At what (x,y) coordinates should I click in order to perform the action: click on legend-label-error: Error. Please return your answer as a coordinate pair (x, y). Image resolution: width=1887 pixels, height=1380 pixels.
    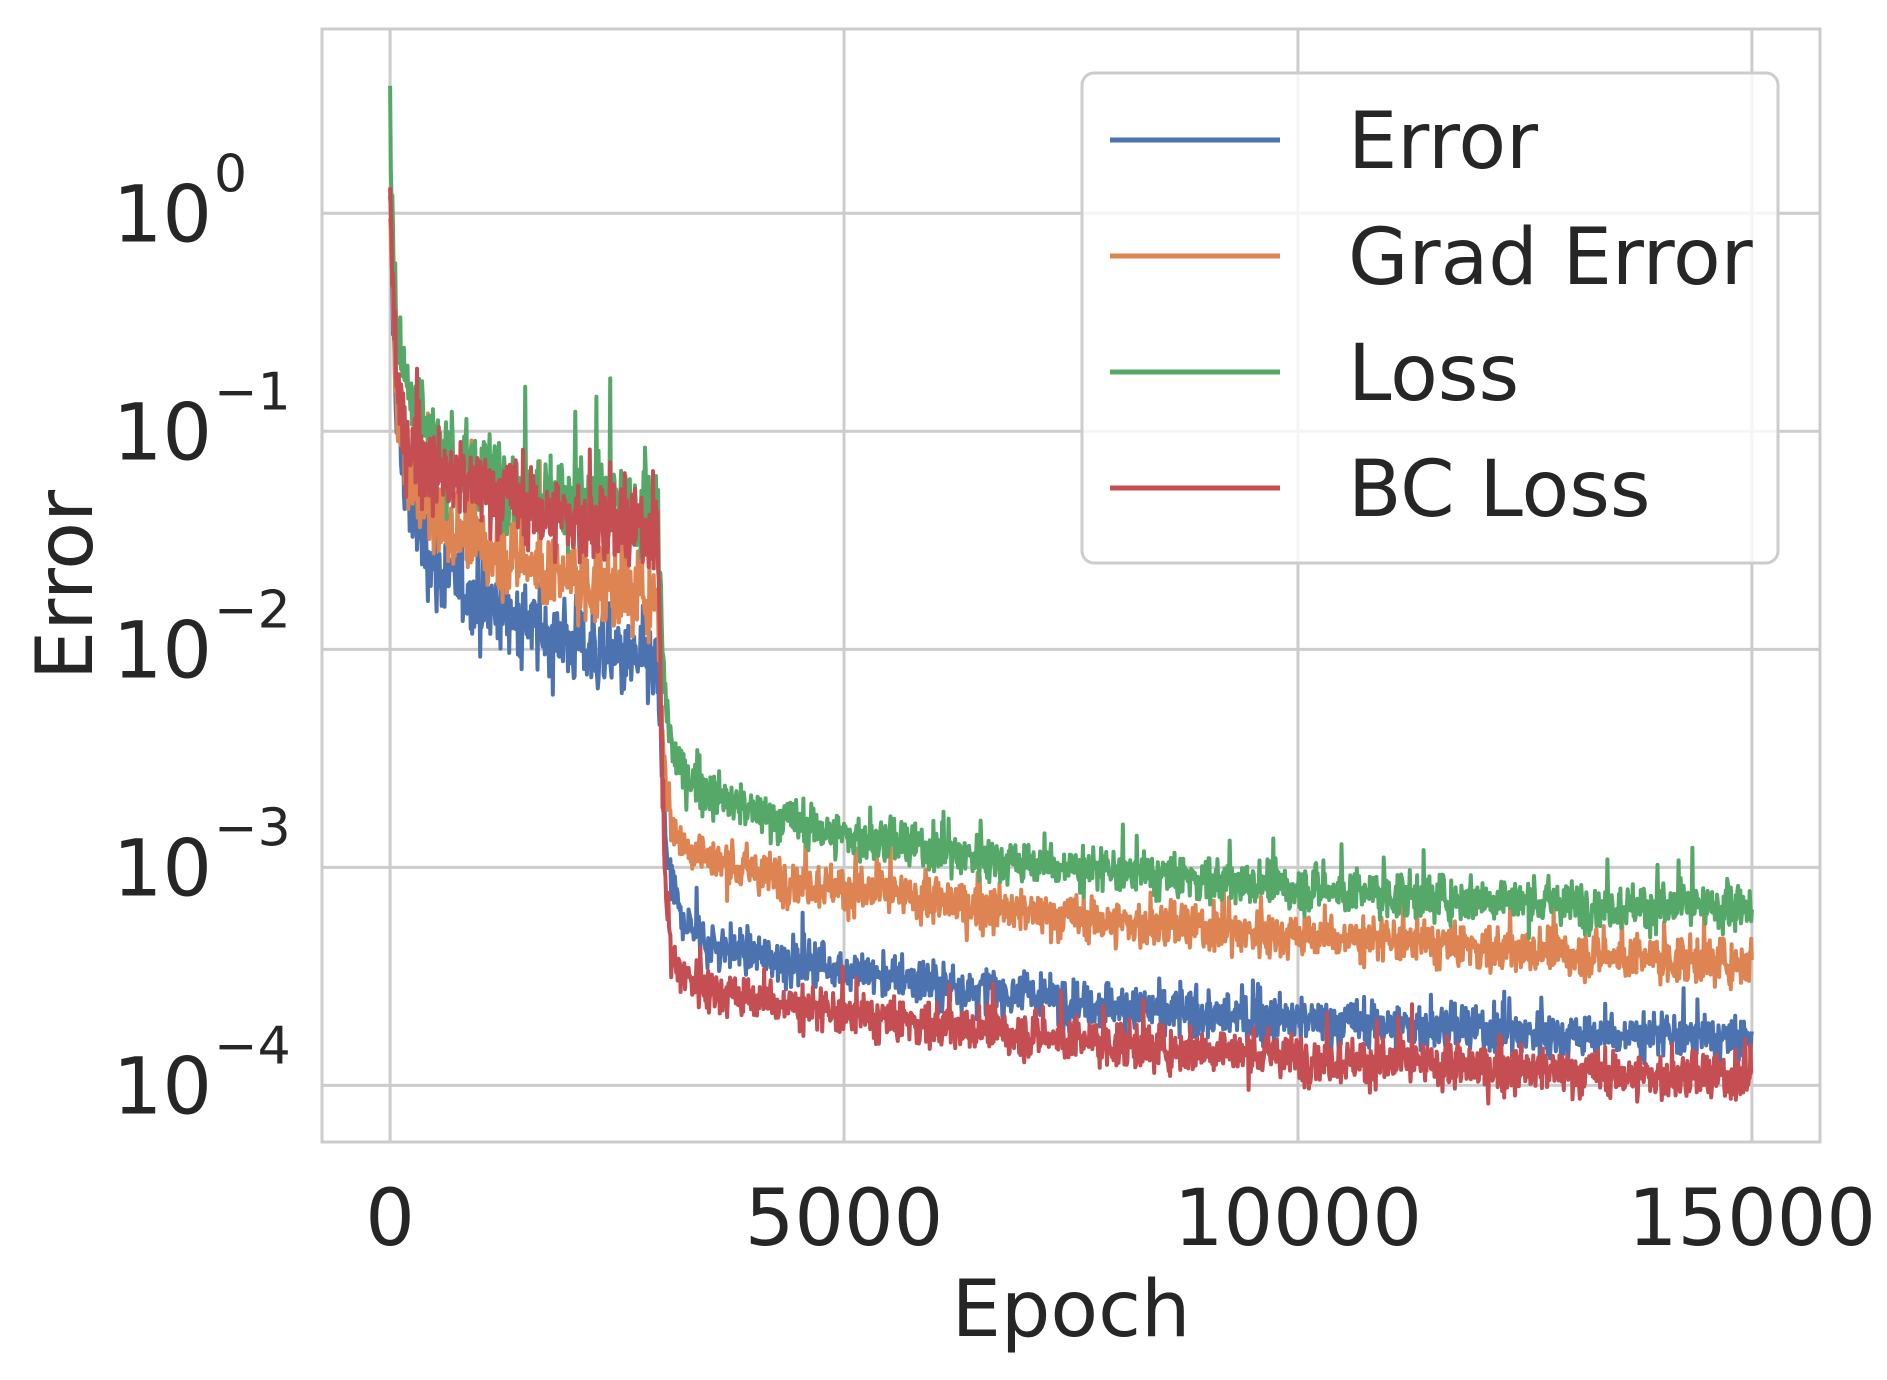
    Looking at the image, I should click on (1443, 142).